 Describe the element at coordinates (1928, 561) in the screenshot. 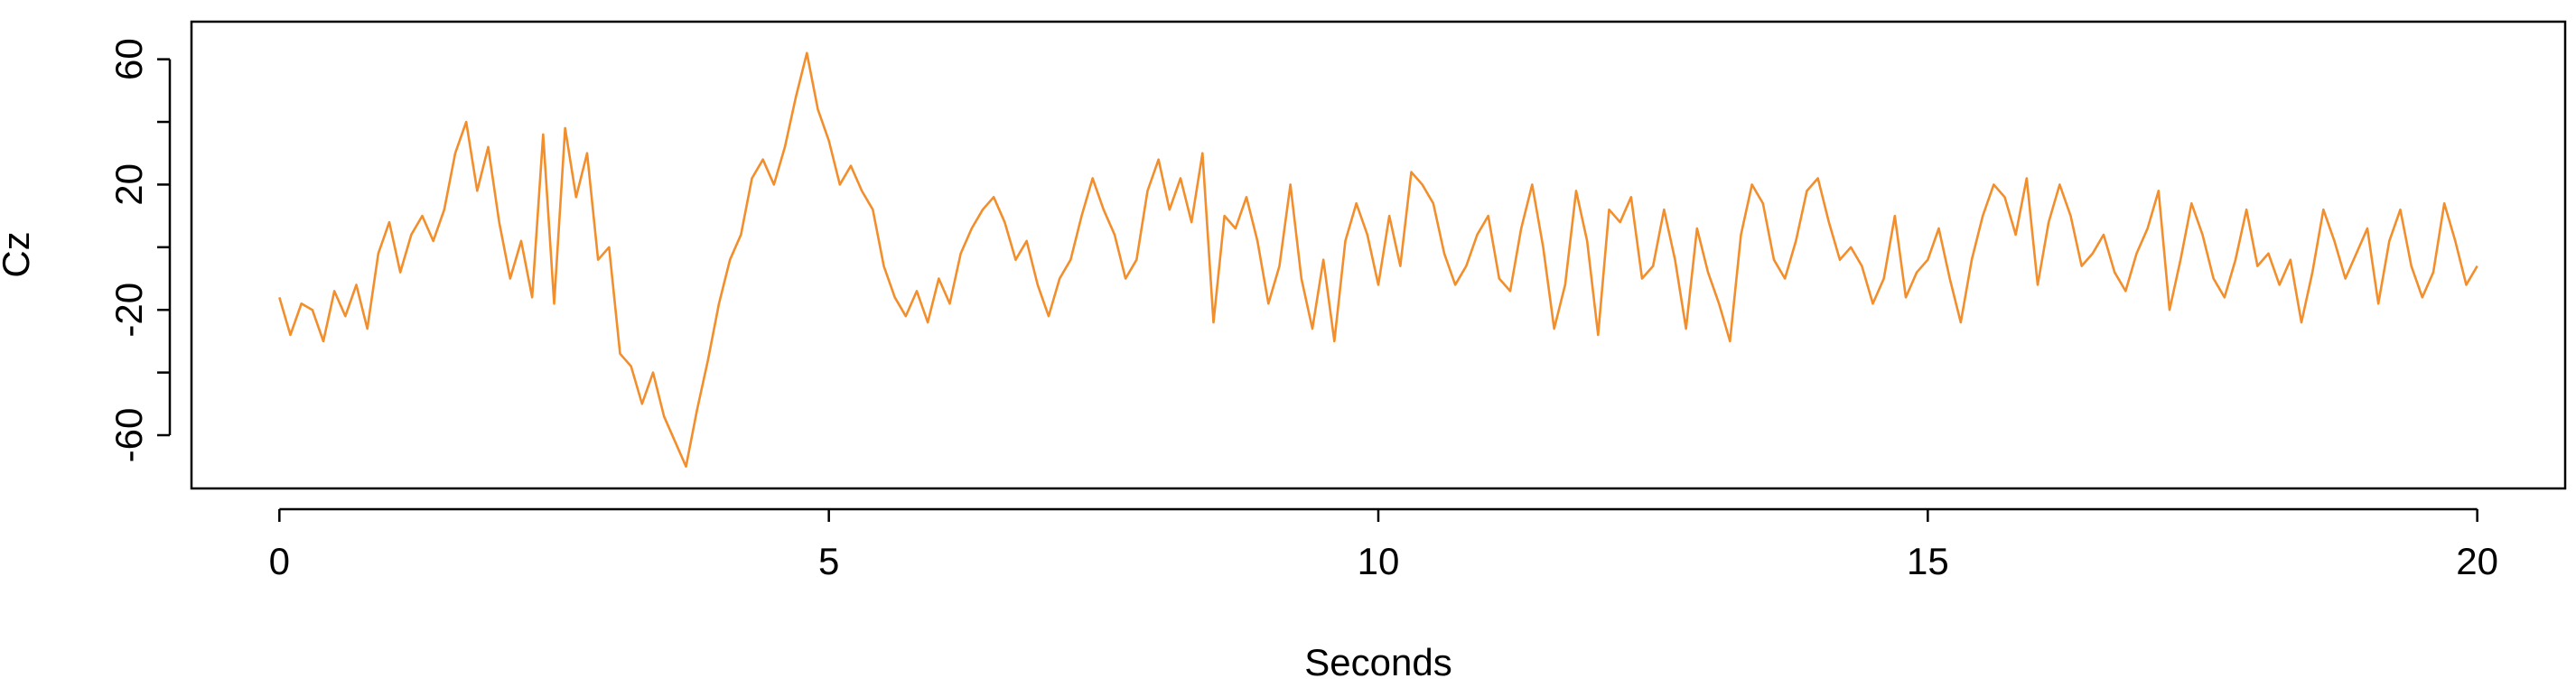

I see `x-tick-label: 15` at that location.